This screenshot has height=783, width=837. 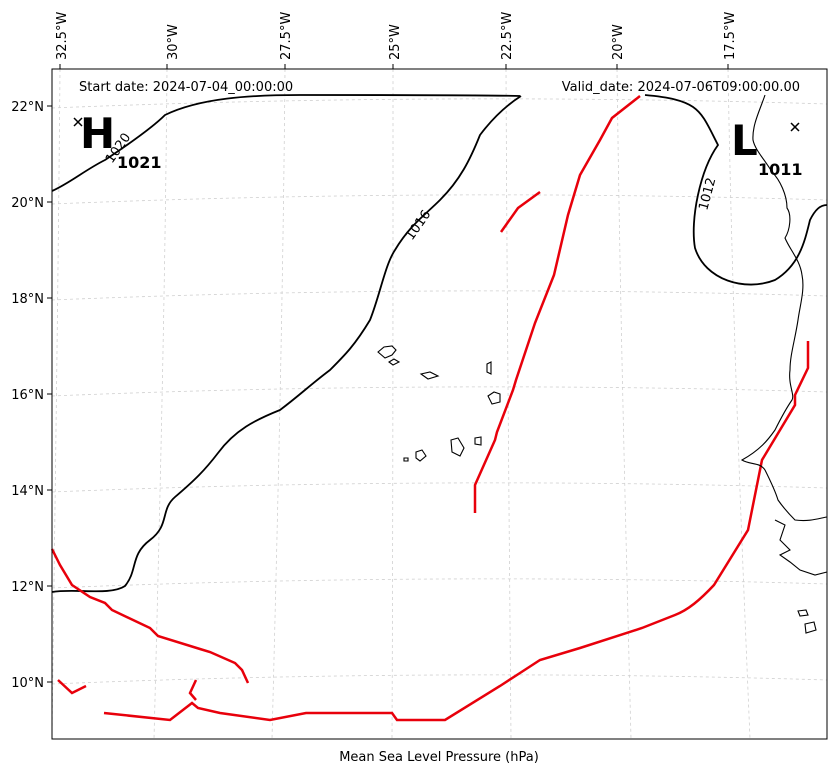 I want to click on x-axis-label: Mean Sea Level Pressure (hPa), so click(x=439, y=757).